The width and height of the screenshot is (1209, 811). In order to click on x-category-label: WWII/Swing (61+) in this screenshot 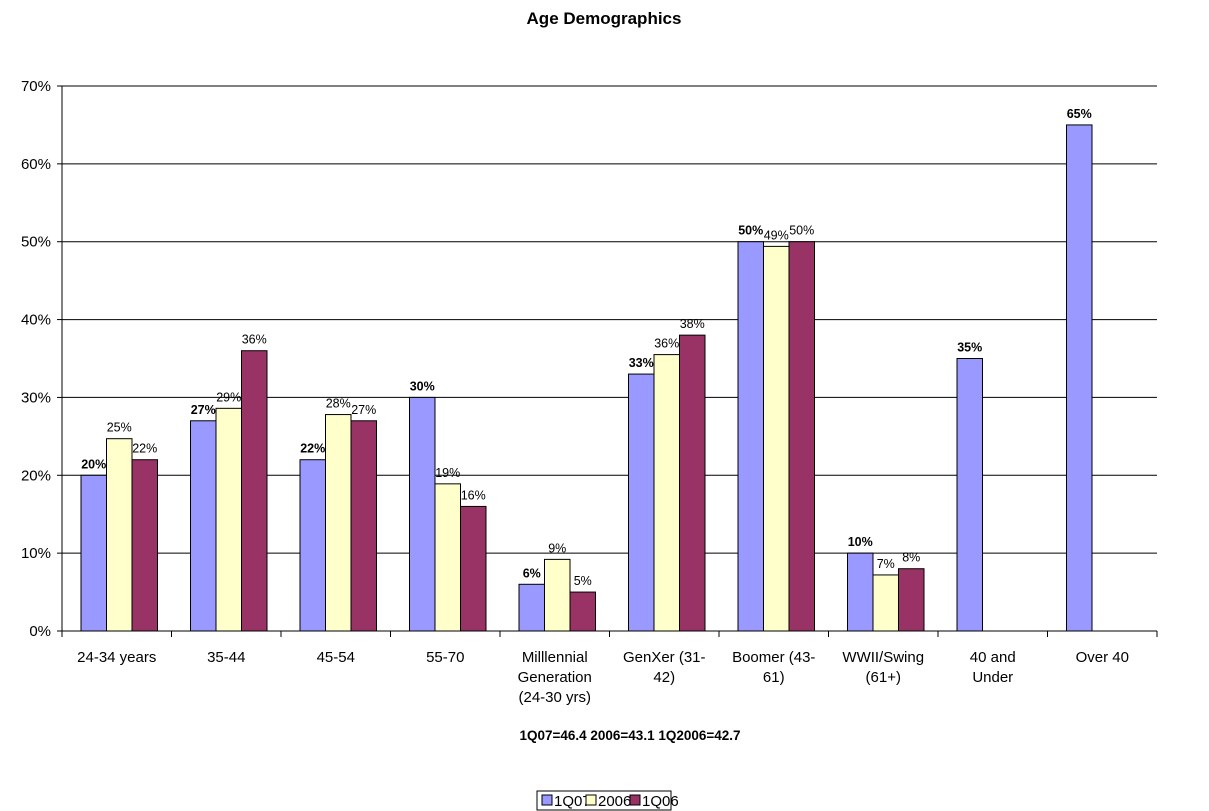, I will do `click(883, 667)`.